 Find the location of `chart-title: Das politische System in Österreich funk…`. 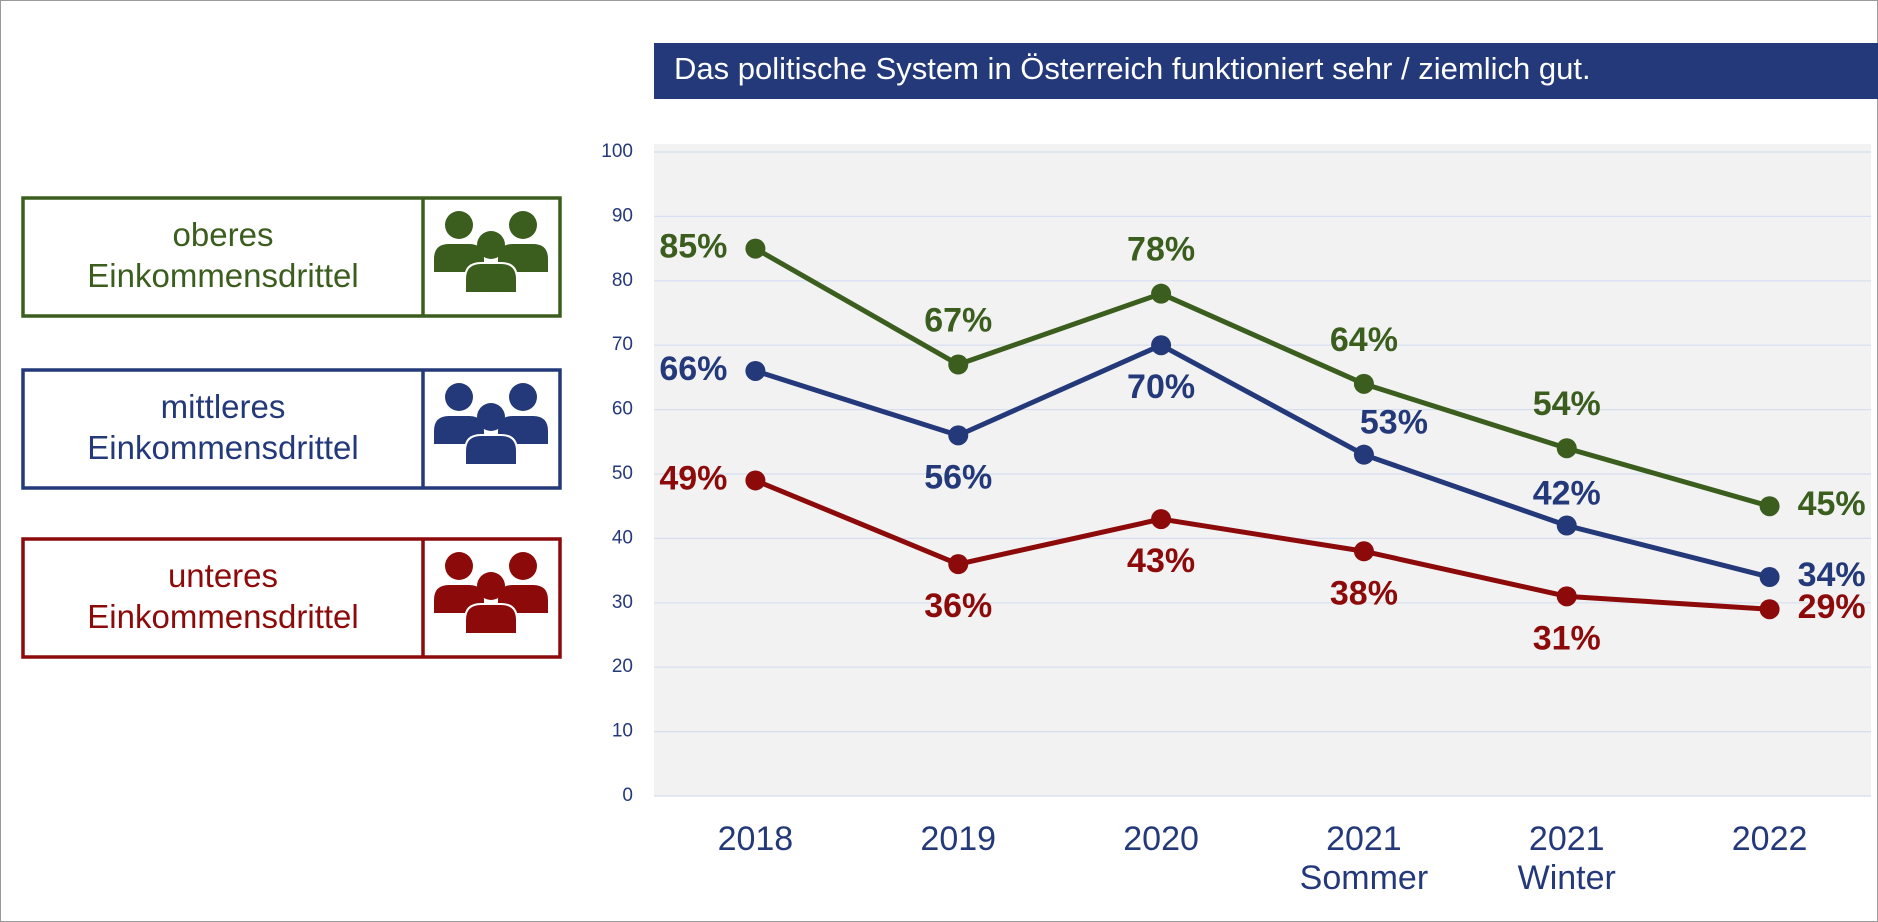

chart-title: Das politische System in Österreich funk… is located at coordinates (1132, 68).